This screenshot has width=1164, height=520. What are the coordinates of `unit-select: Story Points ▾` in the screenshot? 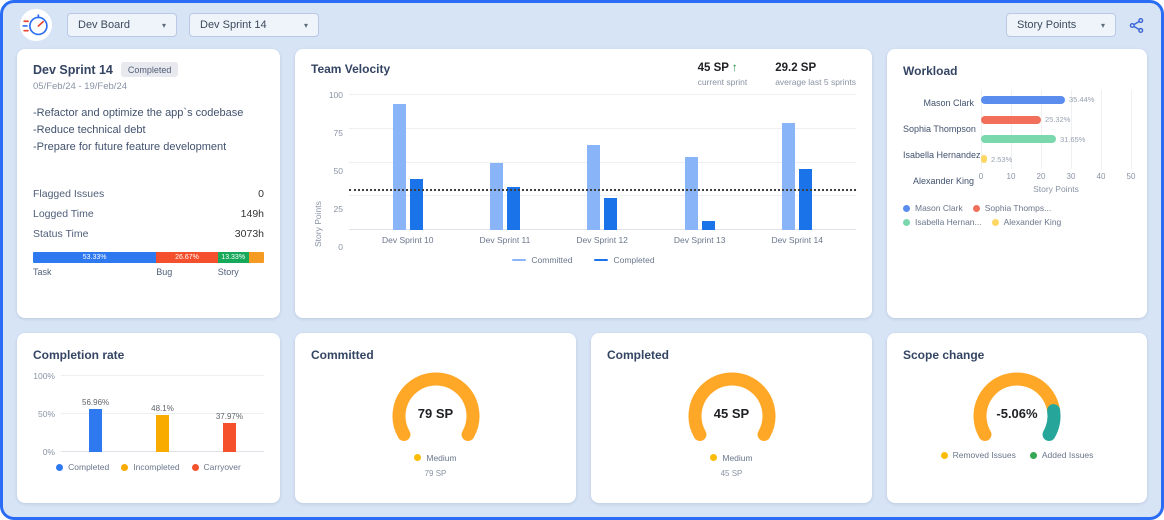 It's located at (1061, 25).